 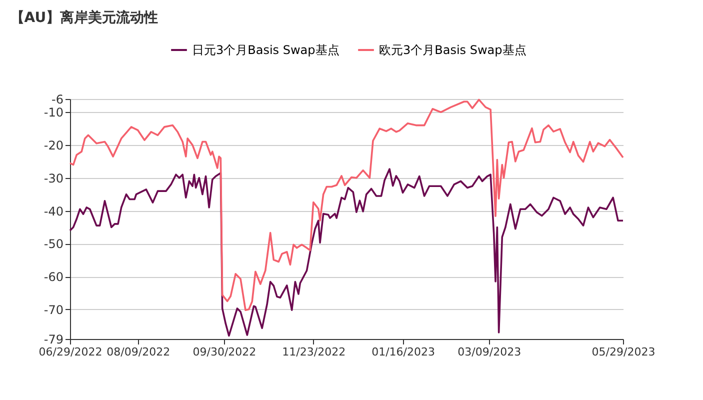 What do you see at coordinates (314, 352) in the screenshot?
I see `x-tick-label: 11/23/2022` at bounding box center [314, 352].